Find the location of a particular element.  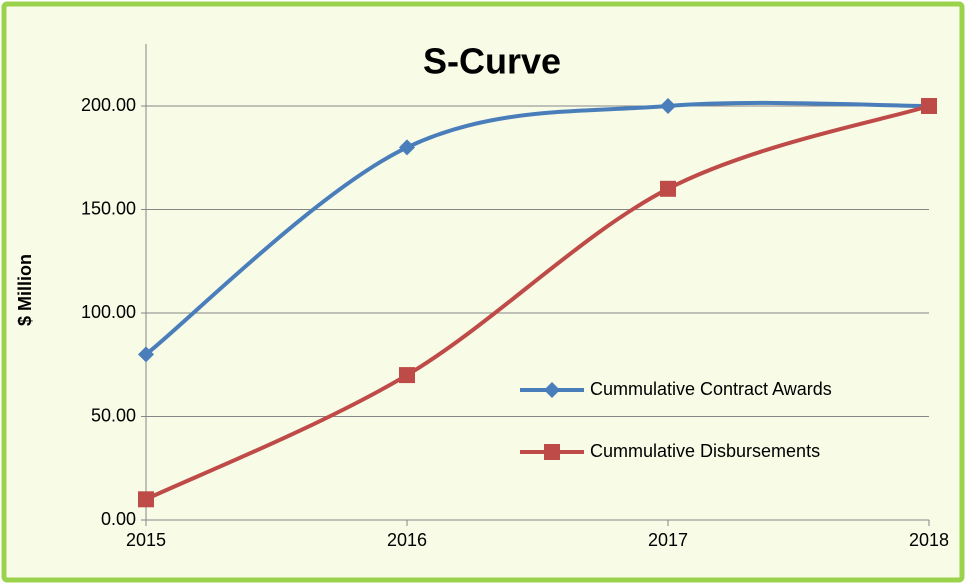

chart-title: S-Curve is located at coordinates (492, 61).